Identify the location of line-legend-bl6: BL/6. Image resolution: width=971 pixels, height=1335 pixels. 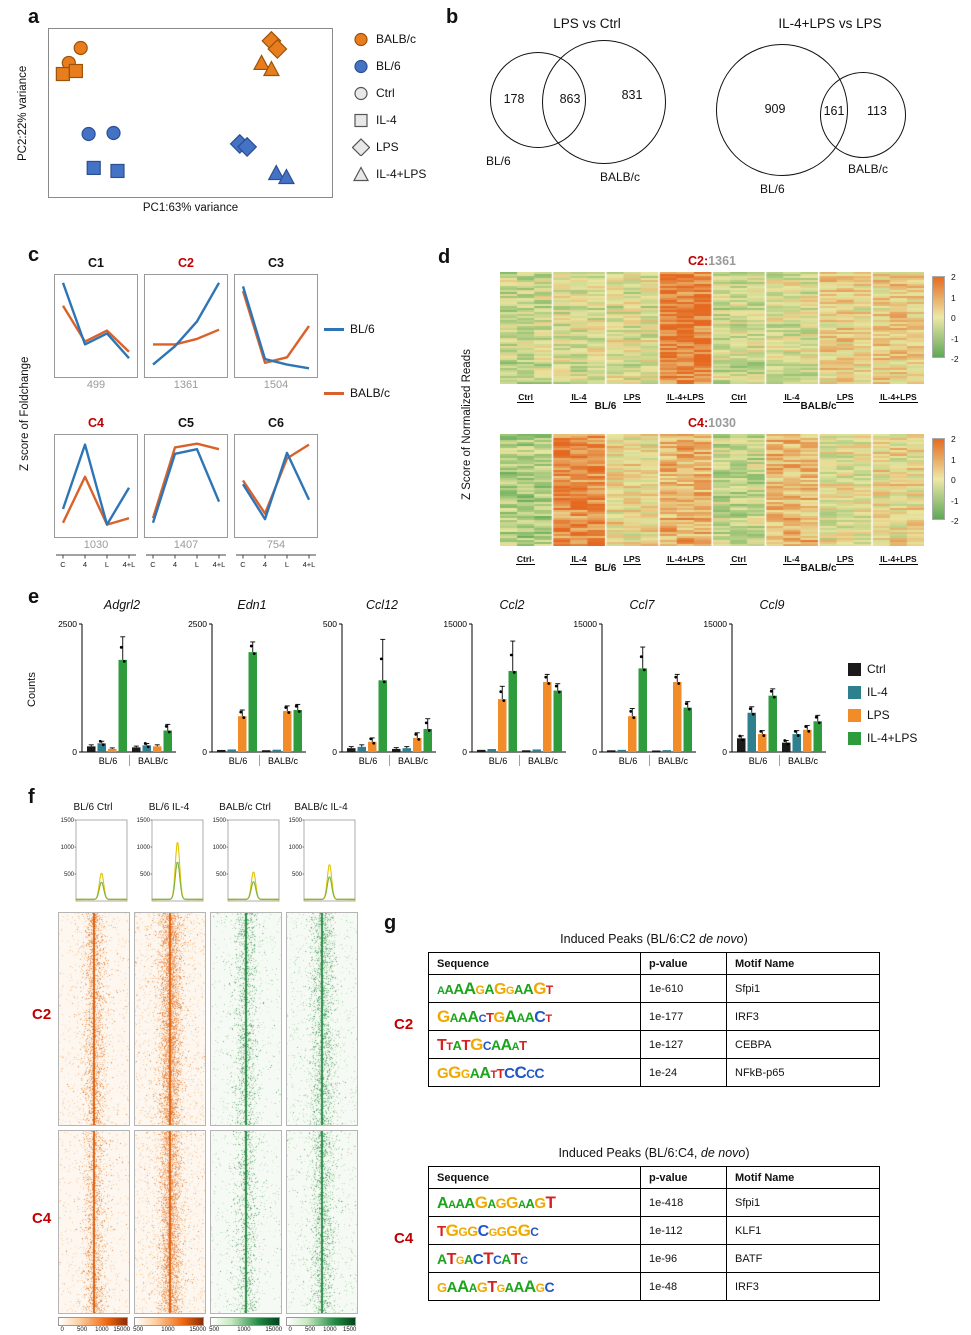
(349, 329).